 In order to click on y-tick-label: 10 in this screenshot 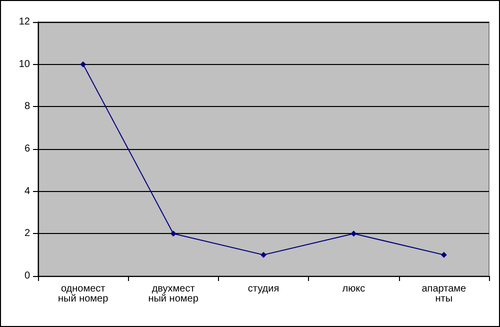, I will do `click(24, 64)`.